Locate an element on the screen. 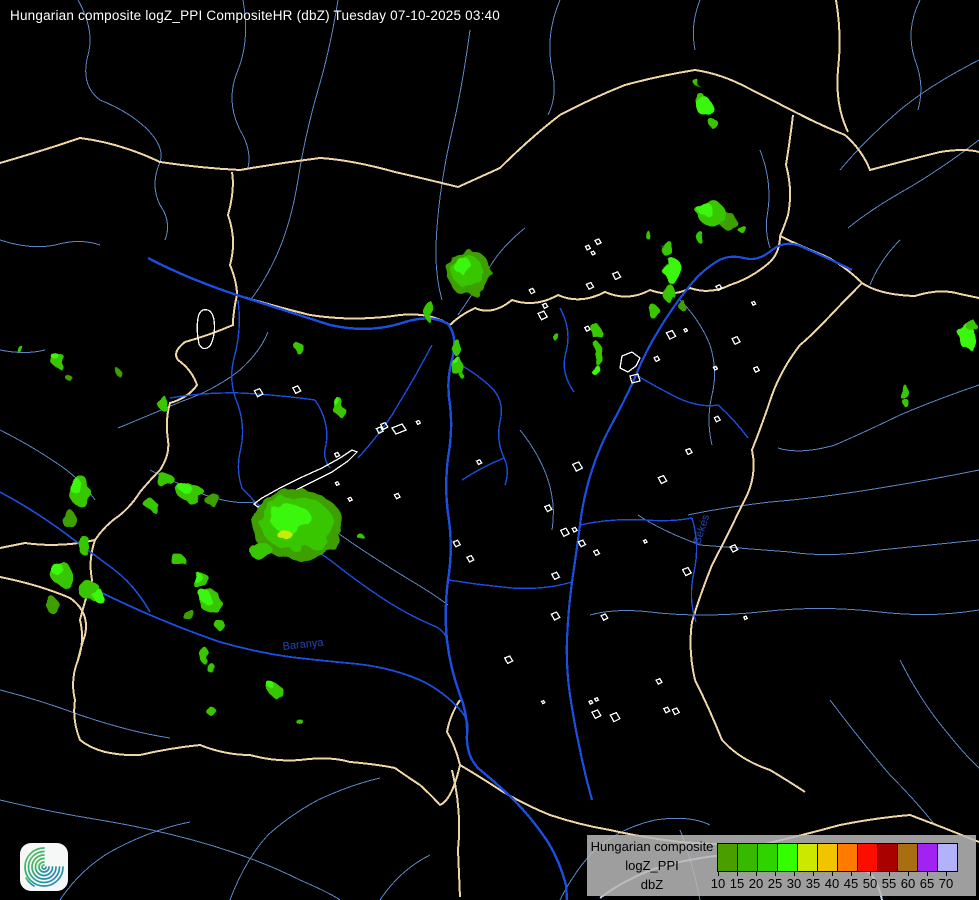 Image resolution: width=979 pixels, height=900 pixels. dbz-tick-label: 60 is located at coordinates (908, 883).